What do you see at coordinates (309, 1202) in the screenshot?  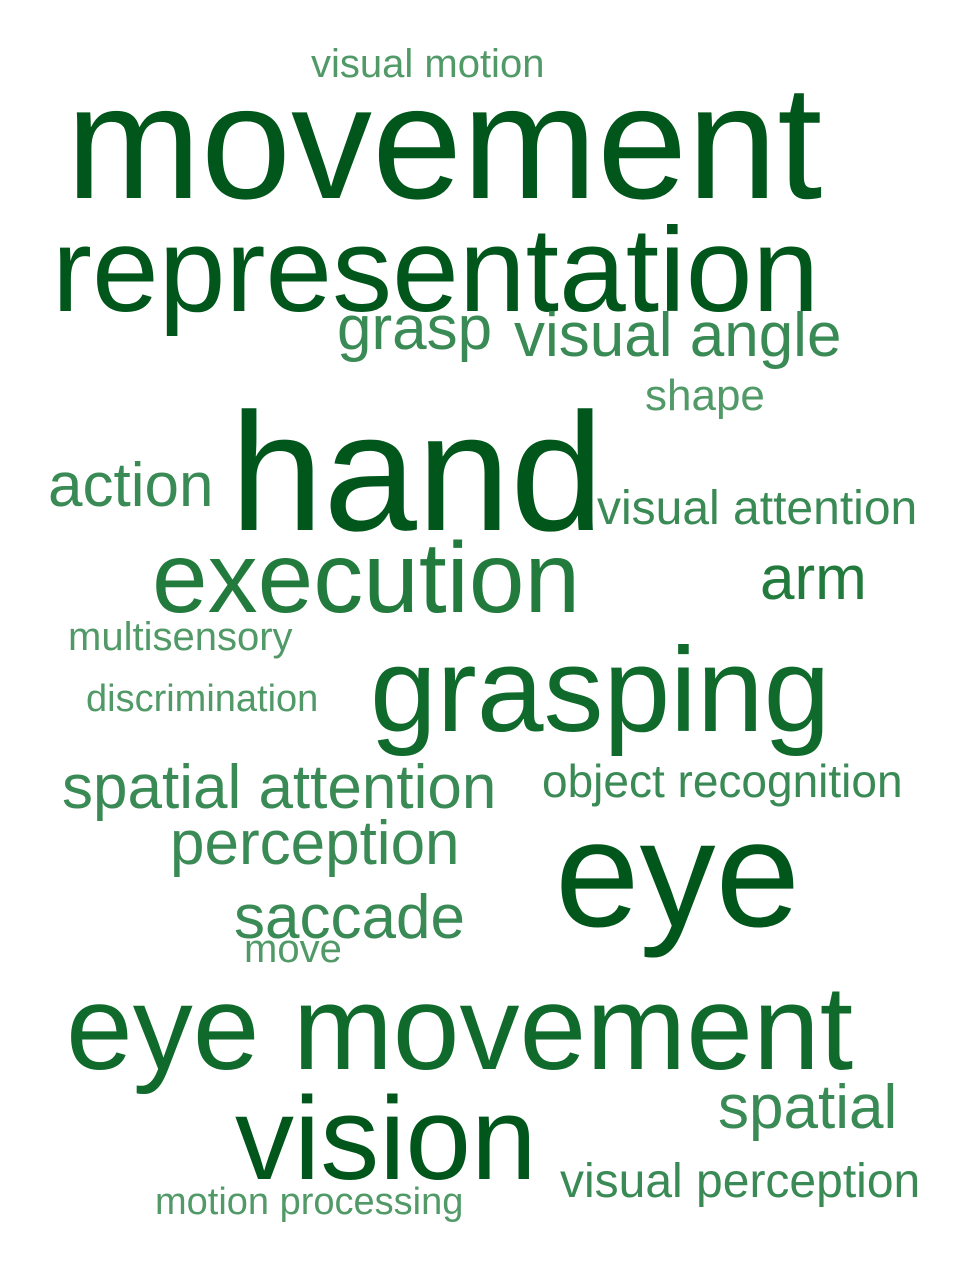 I see `word-motion-processing: motion processing` at bounding box center [309, 1202].